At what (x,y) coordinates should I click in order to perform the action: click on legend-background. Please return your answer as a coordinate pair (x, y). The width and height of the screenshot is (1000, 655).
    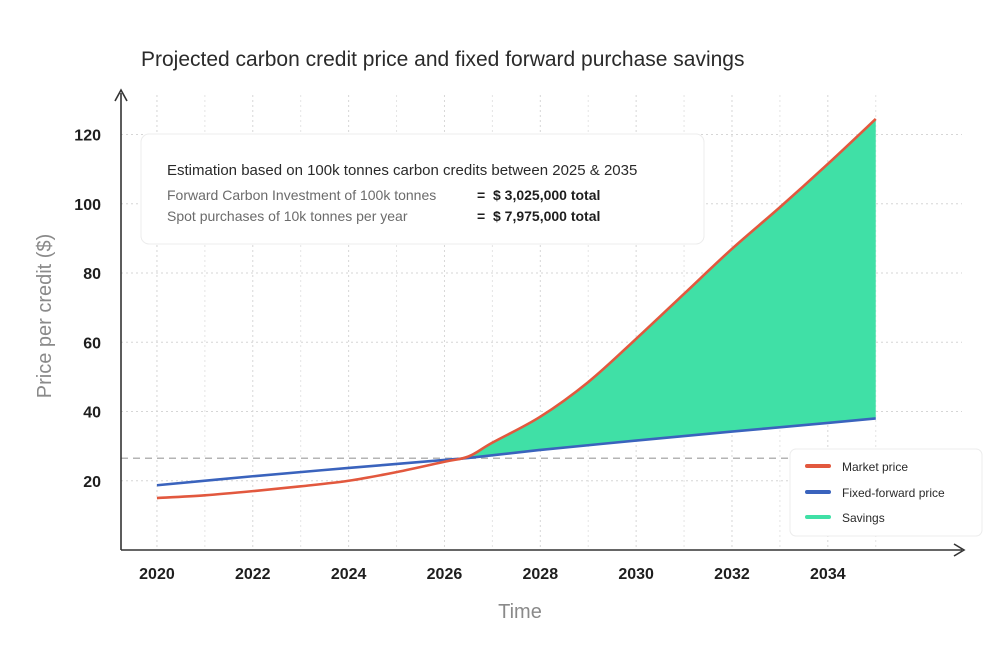
    Looking at the image, I should click on (886, 492).